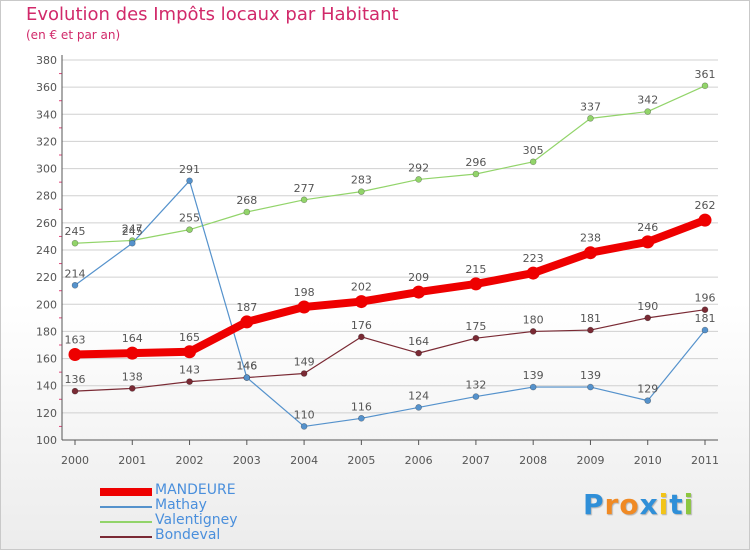 Image resolution: width=750 pixels, height=550 pixels. Describe the element at coordinates (361, 406) in the screenshot. I see `data-label-mathay: 116` at that location.